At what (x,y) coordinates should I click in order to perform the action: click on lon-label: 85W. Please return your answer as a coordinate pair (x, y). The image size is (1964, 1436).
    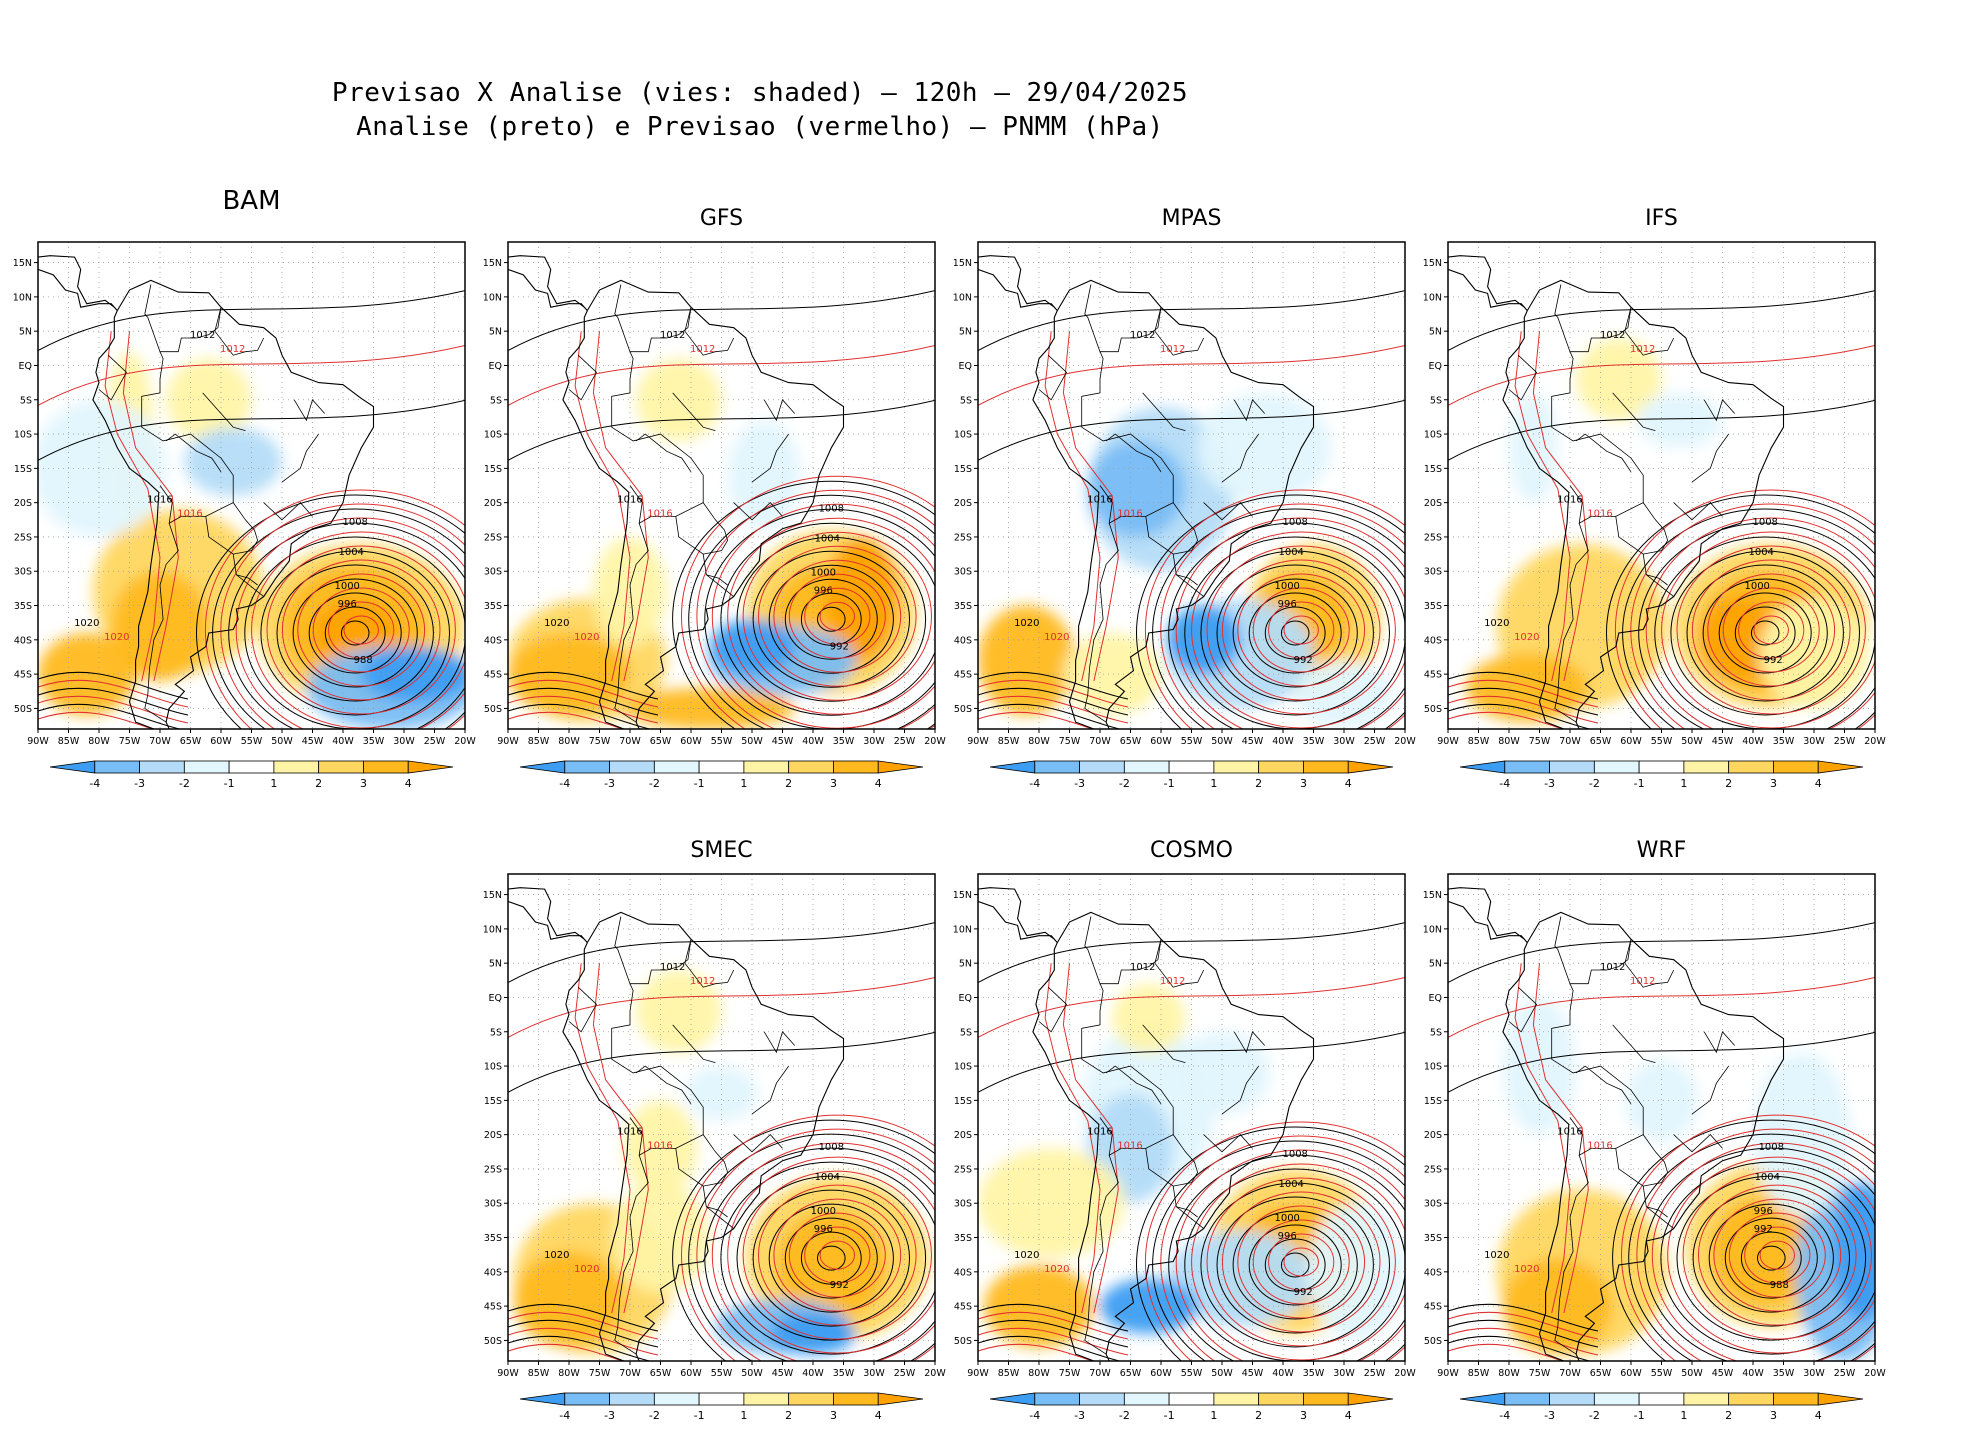
    Looking at the image, I should click on (69, 741).